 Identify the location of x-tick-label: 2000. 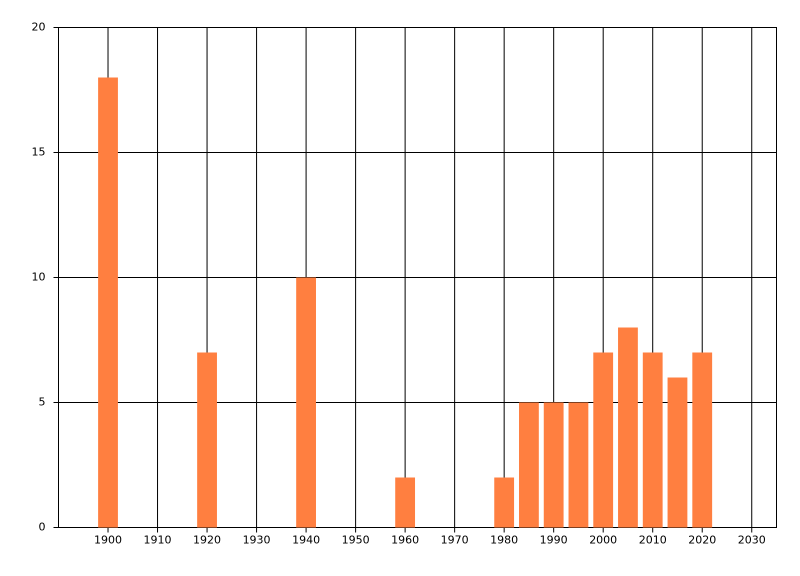
(603, 540).